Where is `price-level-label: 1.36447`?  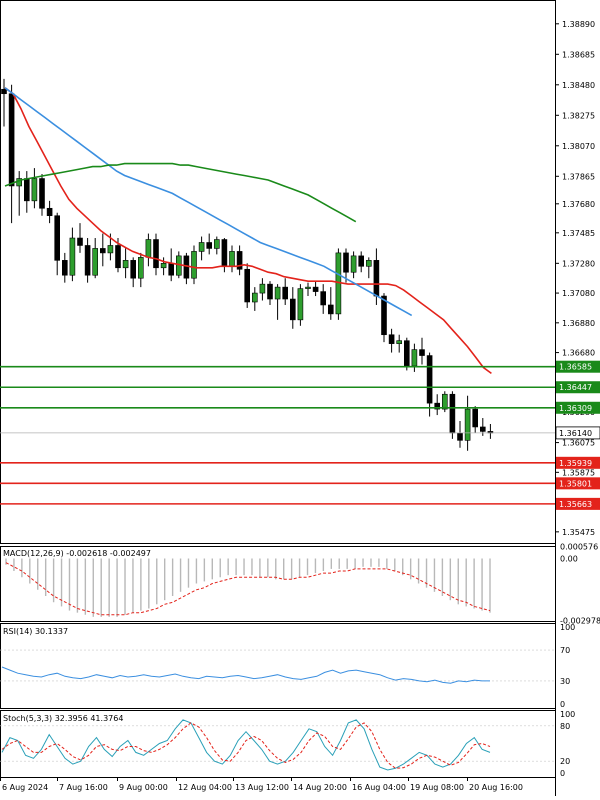 price-level-label: 1.36447 is located at coordinates (575, 387).